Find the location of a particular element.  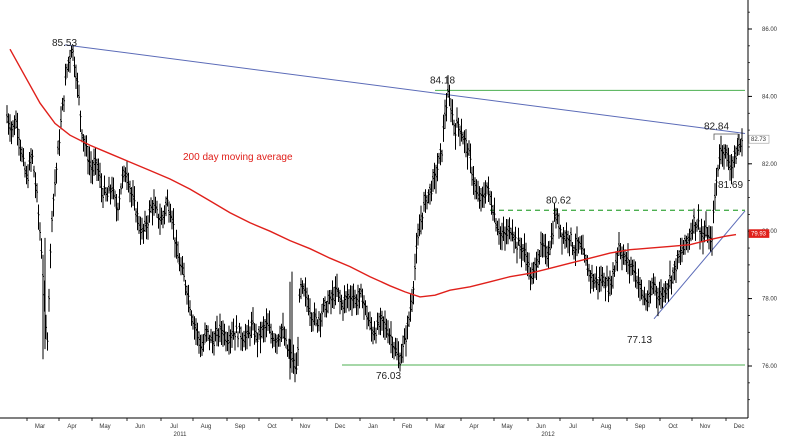

x-year-label-1: 2012 is located at coordinates (548, 435).